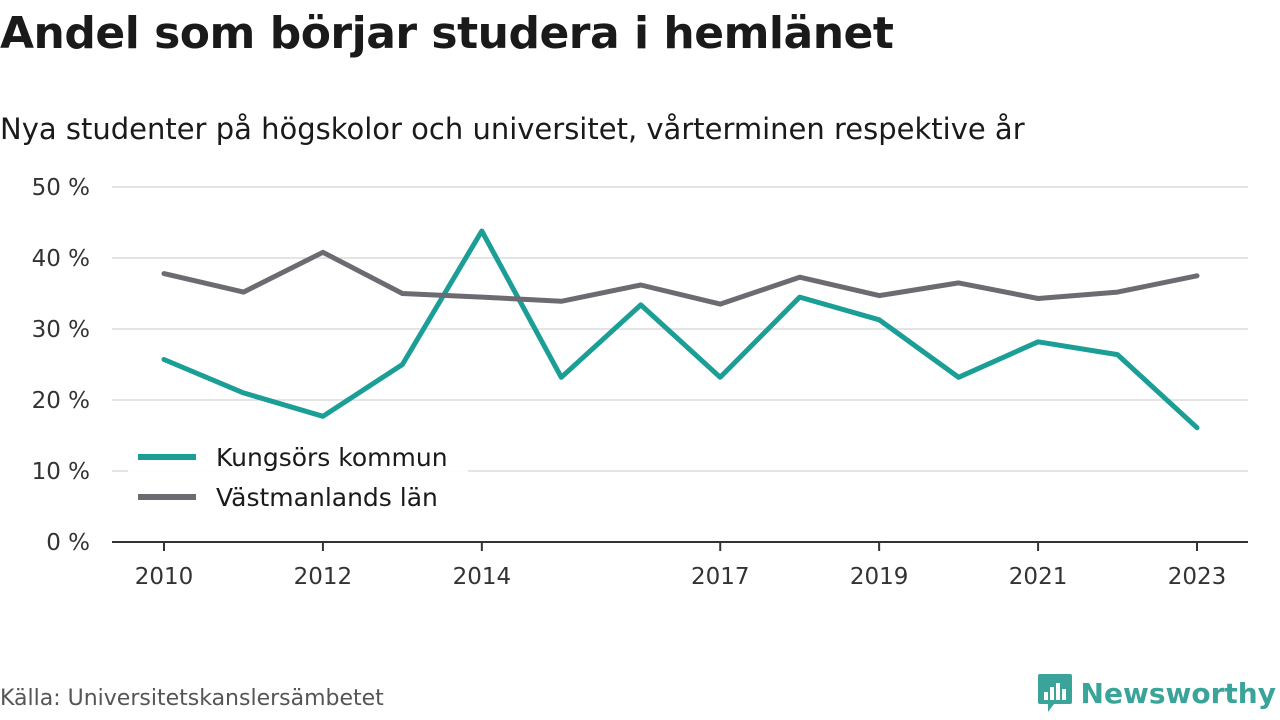  Describe the element at coordinates (61, 259) in the screenshot. I see `y-tick-label: 40 %` at that location.